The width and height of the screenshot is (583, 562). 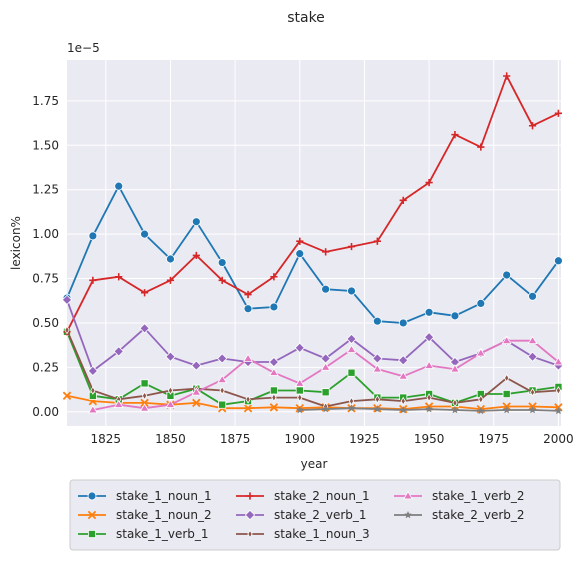 I want to click on legend-item: stake_2_noun_1, so click(x=303, y=496).